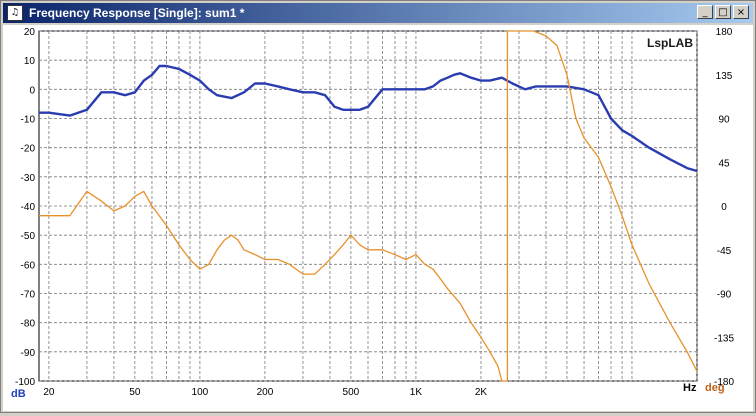  I want to click on brand-label: LspLAB, so click(670, 43).